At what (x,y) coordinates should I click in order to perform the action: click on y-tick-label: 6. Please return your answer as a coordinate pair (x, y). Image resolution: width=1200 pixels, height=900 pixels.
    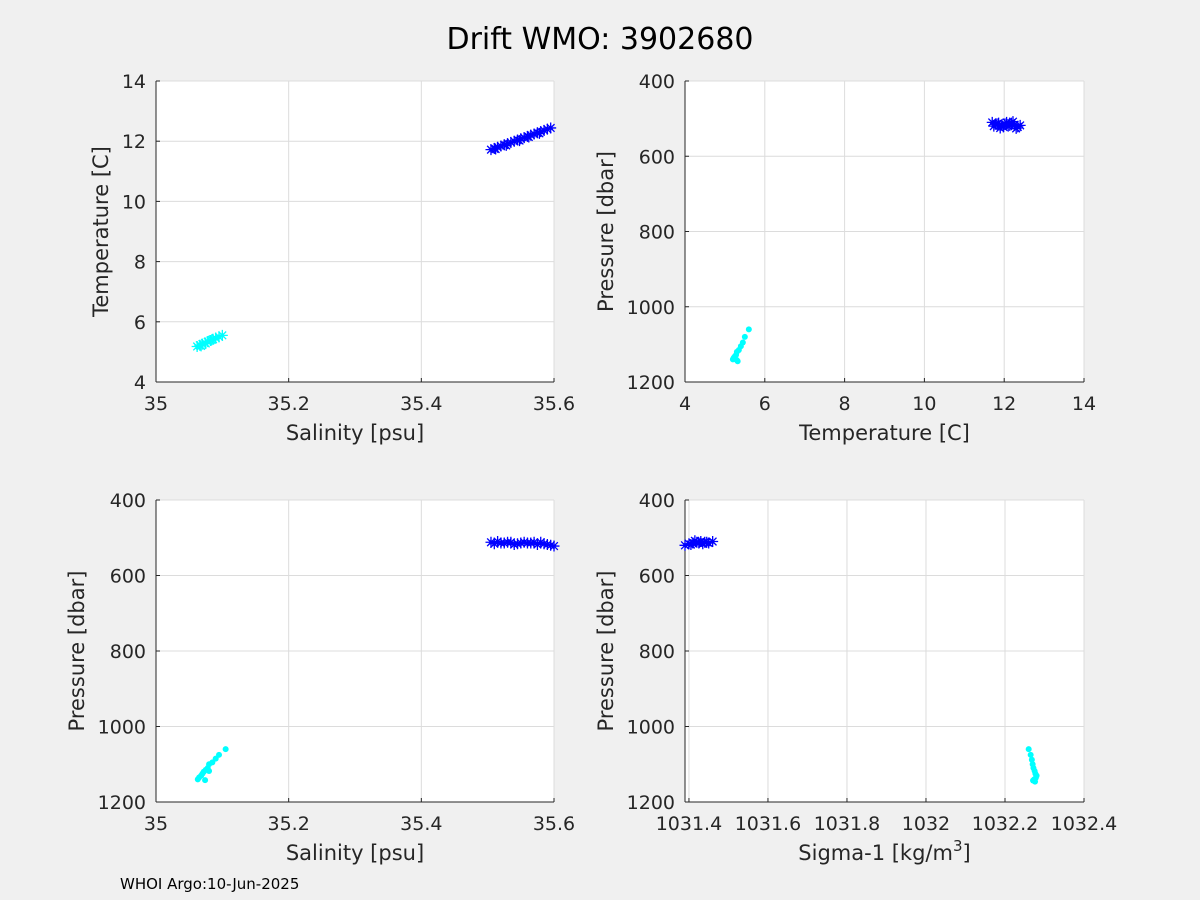
    Looking at the image, I should click on (140, 323).